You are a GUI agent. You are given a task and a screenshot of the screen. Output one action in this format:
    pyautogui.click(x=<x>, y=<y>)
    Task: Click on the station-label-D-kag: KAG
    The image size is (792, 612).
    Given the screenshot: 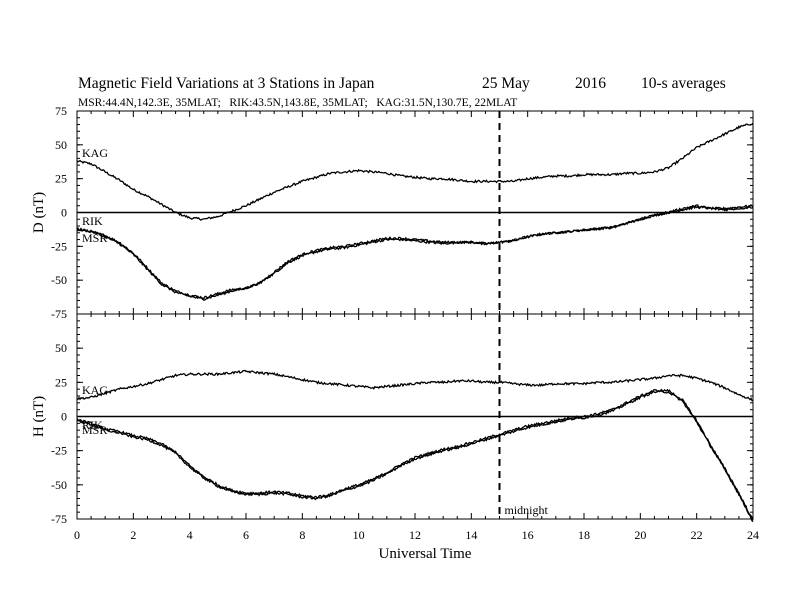 What is the action you would take?
    pyautogui.click(x=95, y=153)
    